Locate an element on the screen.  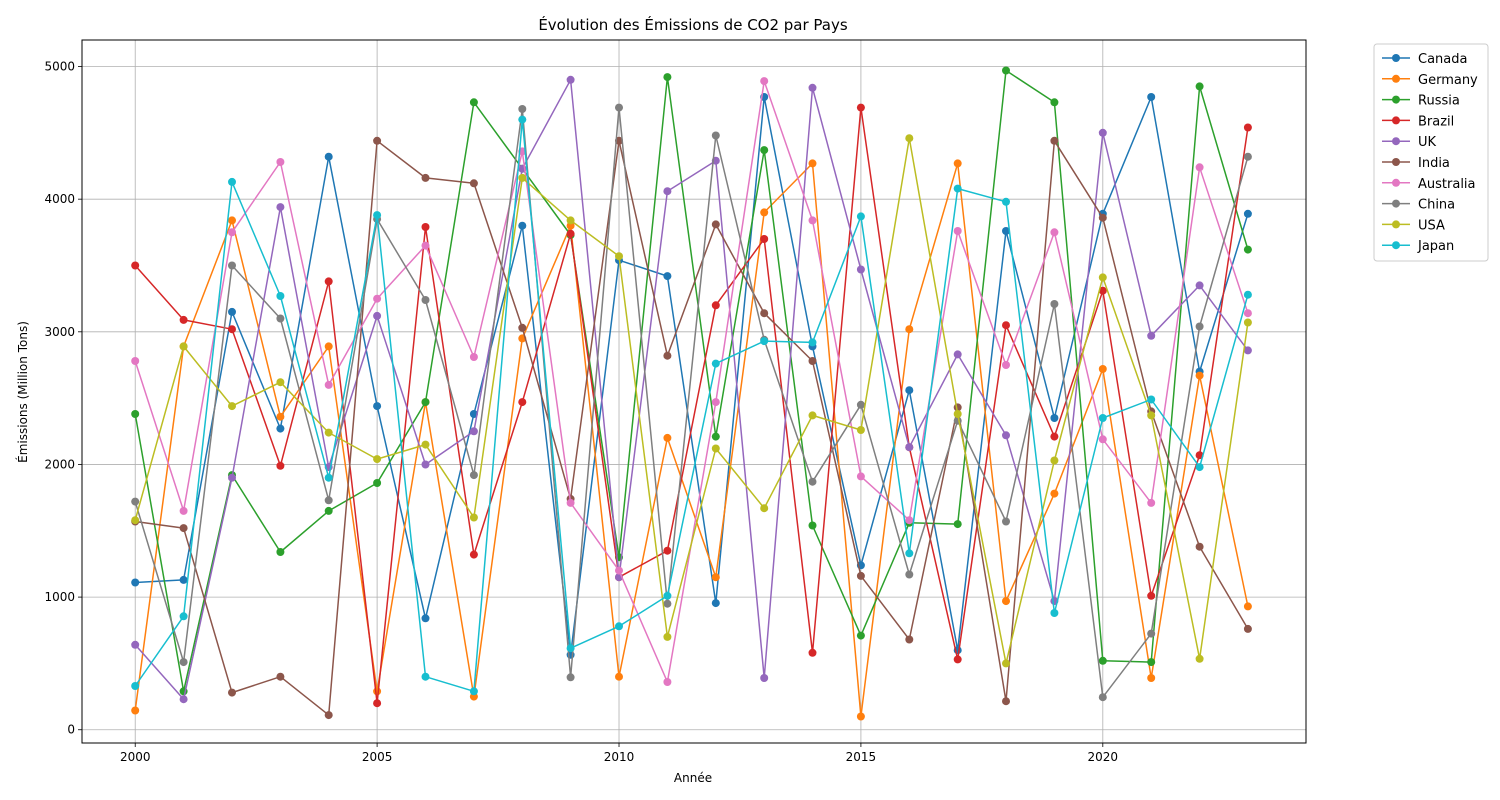
legend-label: Russia is located at coordinates (1439, 101).